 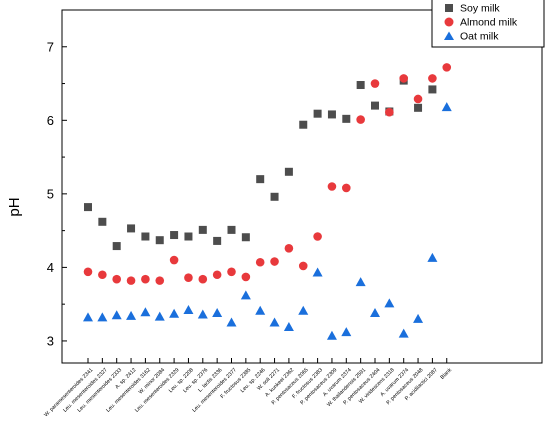 What do you see at coordinates (50, 120) in the screenshot?
I see `y-tick-label-6: 6` at bounding box center [50, 120].